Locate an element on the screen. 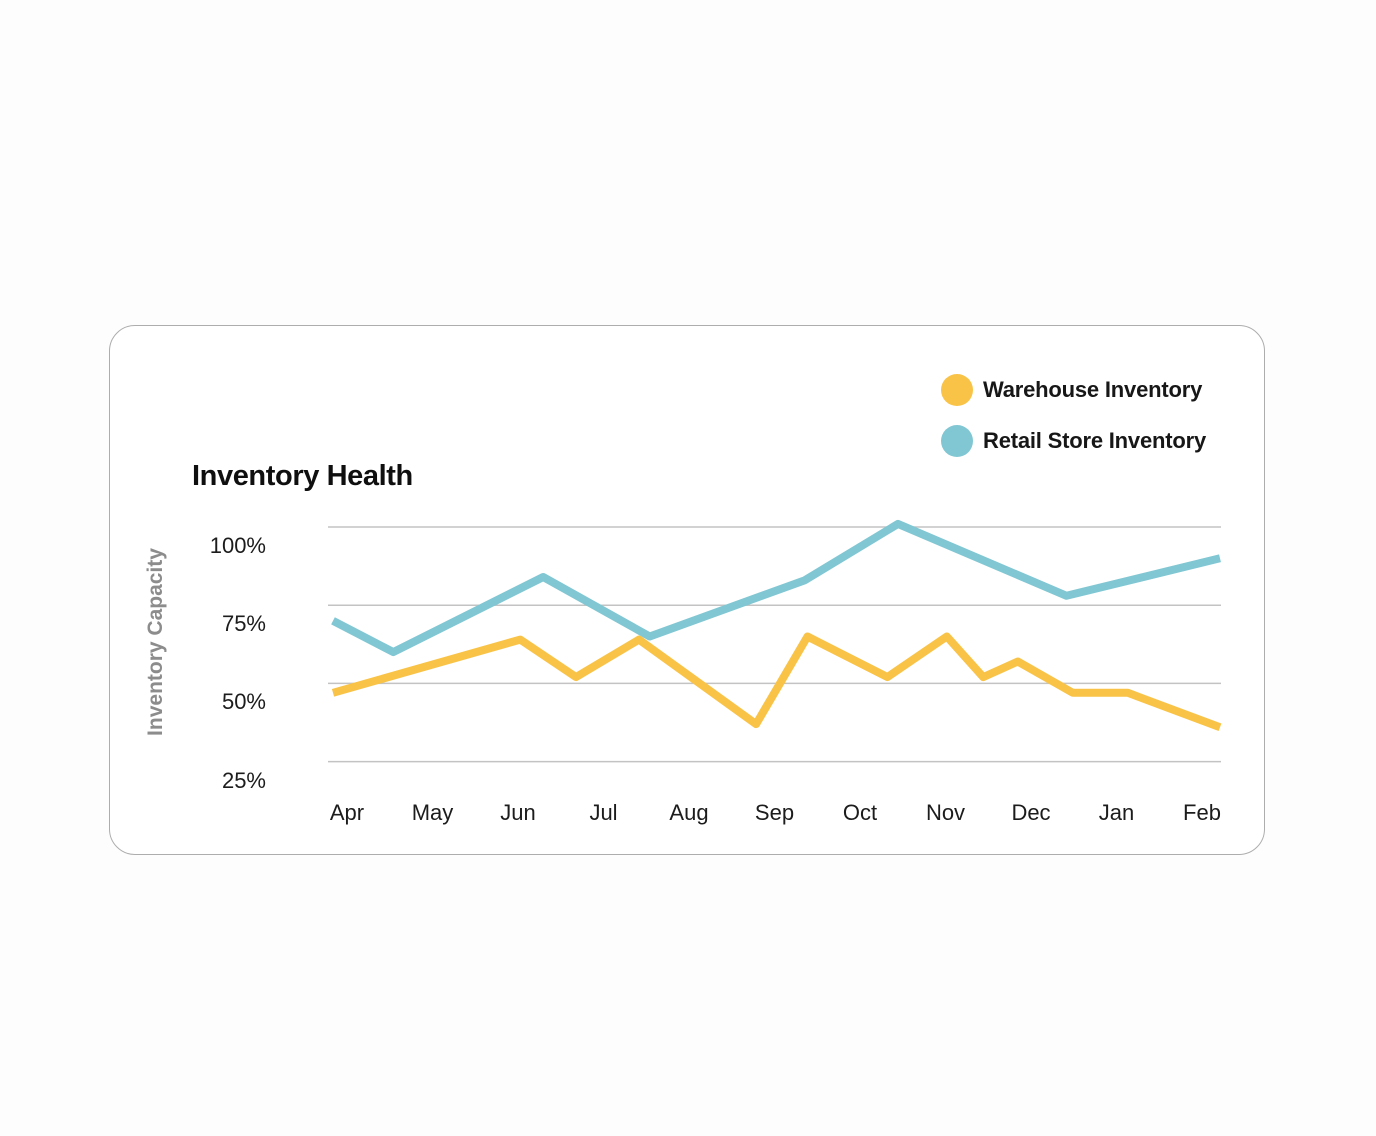 Image resolution: width=1376 pixels, height=1136 pixels. legend-item-warehouse: Warehouse Inventory is located at coordinates (1073, 390).